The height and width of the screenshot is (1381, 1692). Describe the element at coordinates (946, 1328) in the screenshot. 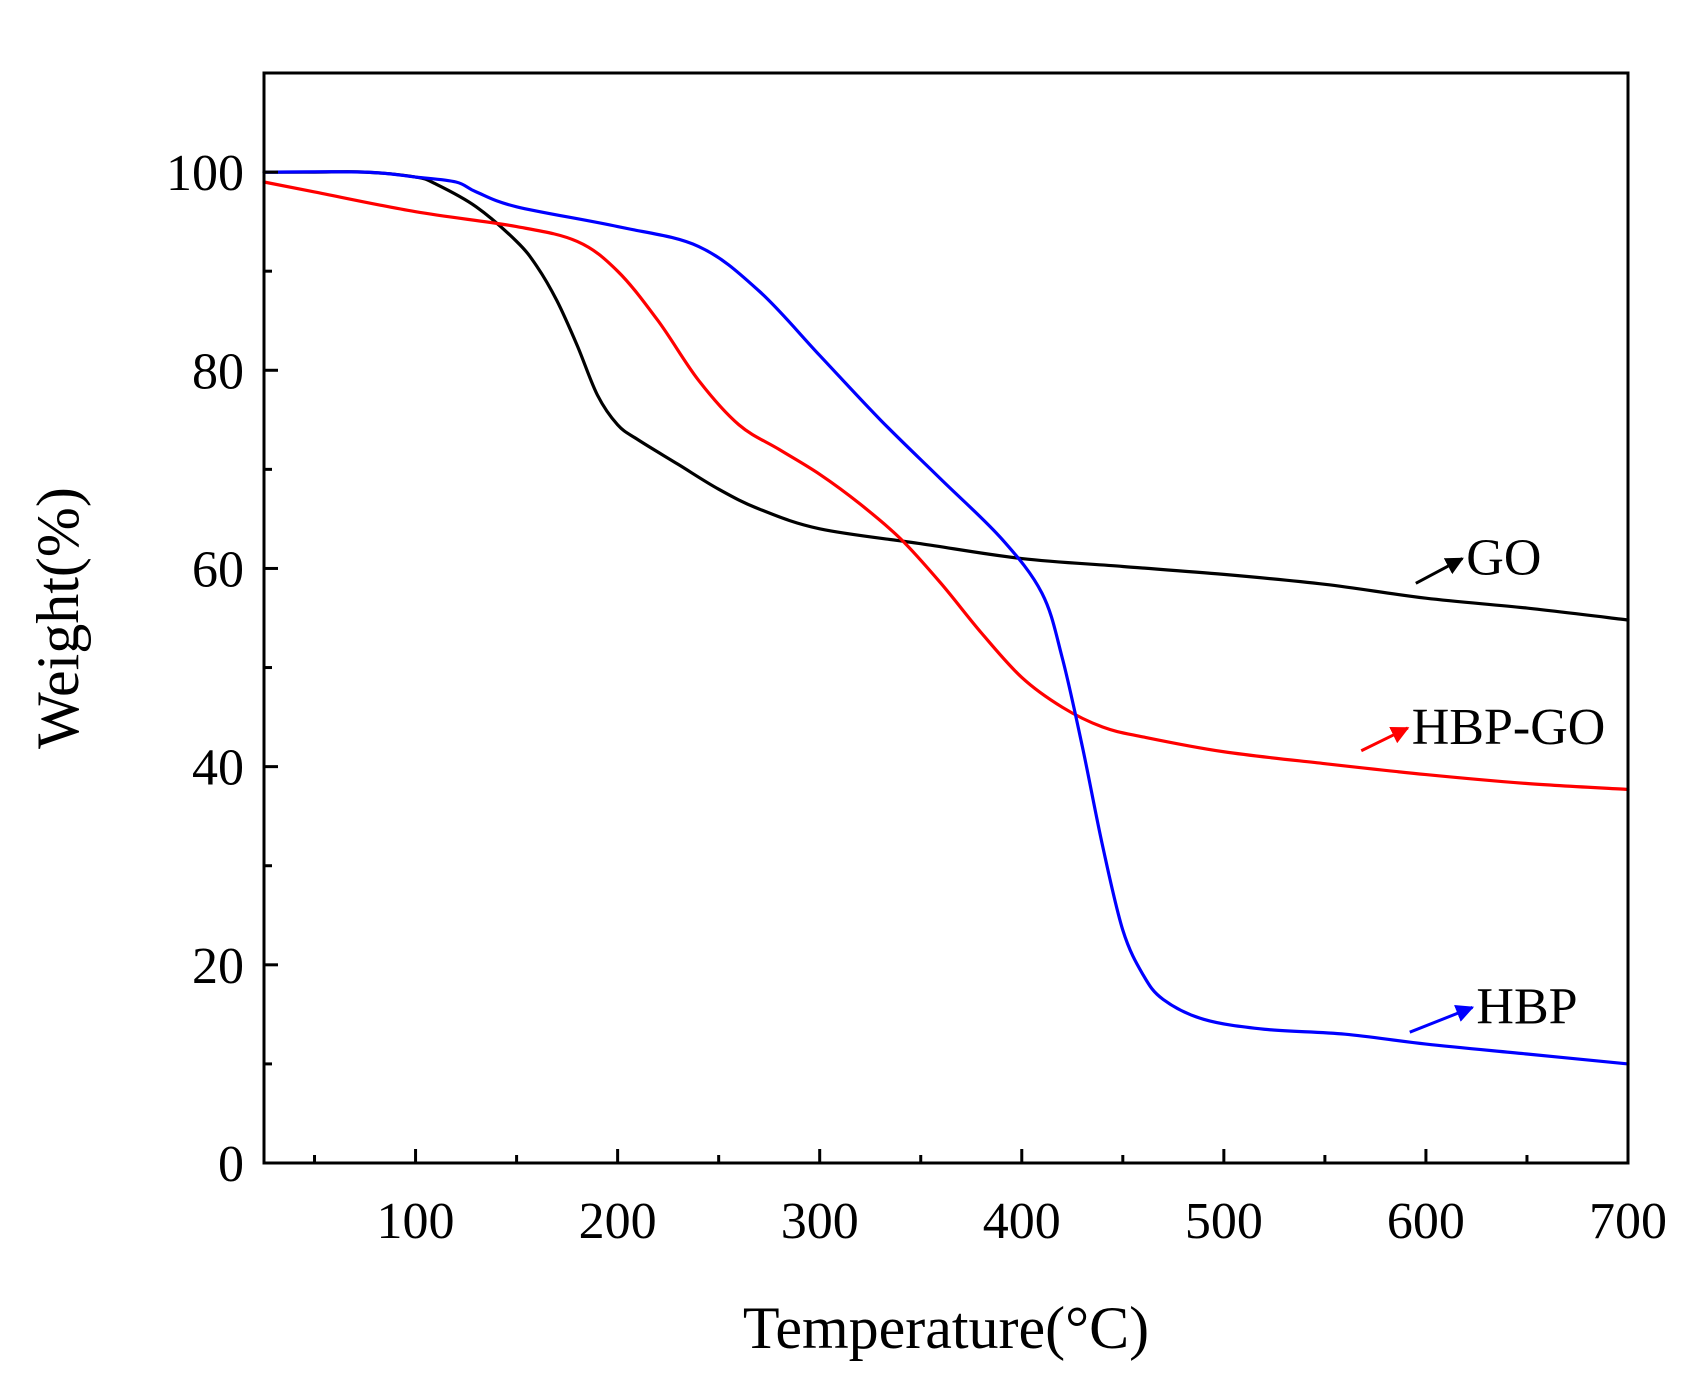

I see `x-axis-title: Temperature(°C)` at that location.